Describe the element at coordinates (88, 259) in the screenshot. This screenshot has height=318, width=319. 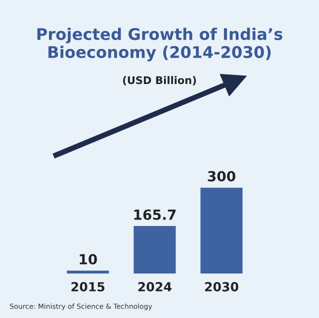
I see `data-label: 10` at that location.